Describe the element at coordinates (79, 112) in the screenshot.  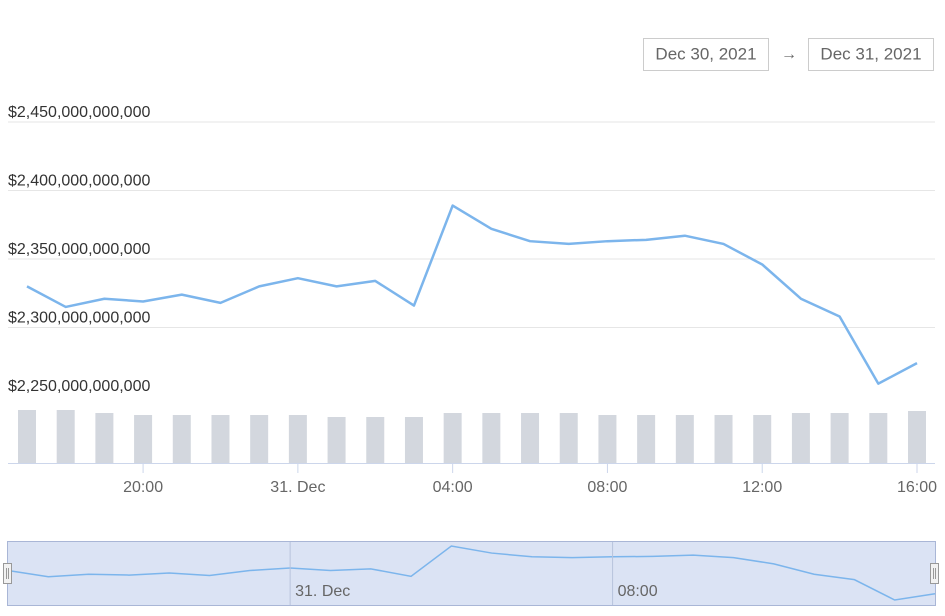
I see `y-tick-label: $2,450,000,000,000` at that location.